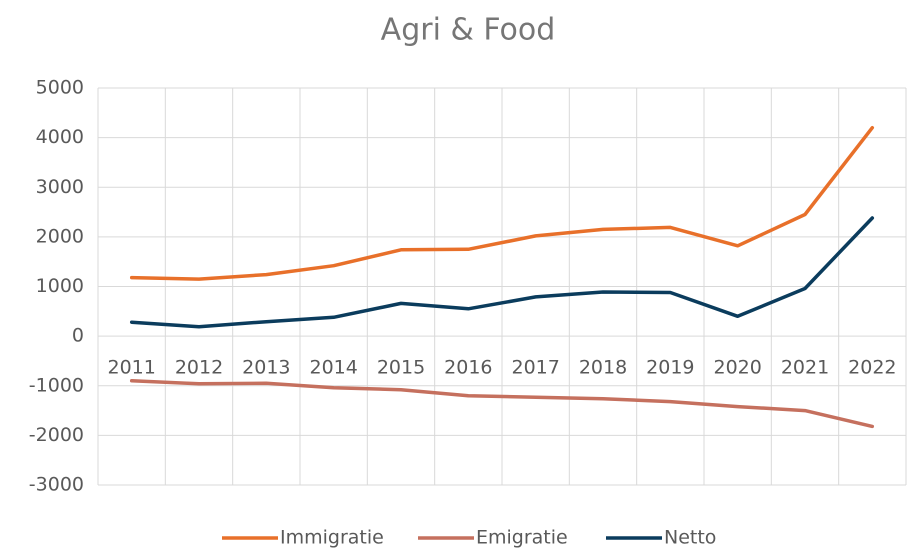 Image resolution: width=908 pixels, height=550 pixels. What do you see at coordinates (805, 368) in the screenshot?
I see `x-tick-label: 2021` at bounding box center [805, 368].